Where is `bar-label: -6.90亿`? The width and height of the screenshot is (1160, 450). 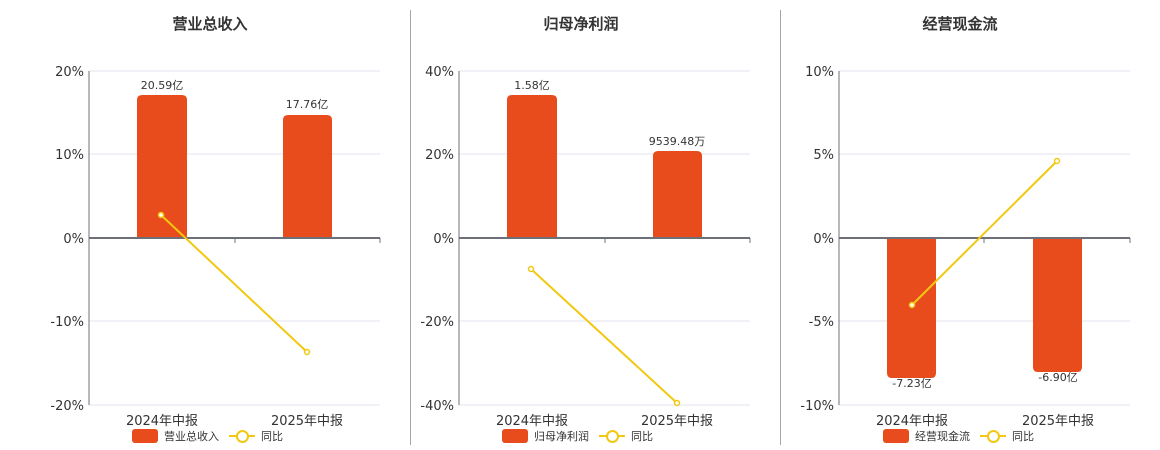
bar-label: -6.90亿 is located at coordinates (1057, 377).